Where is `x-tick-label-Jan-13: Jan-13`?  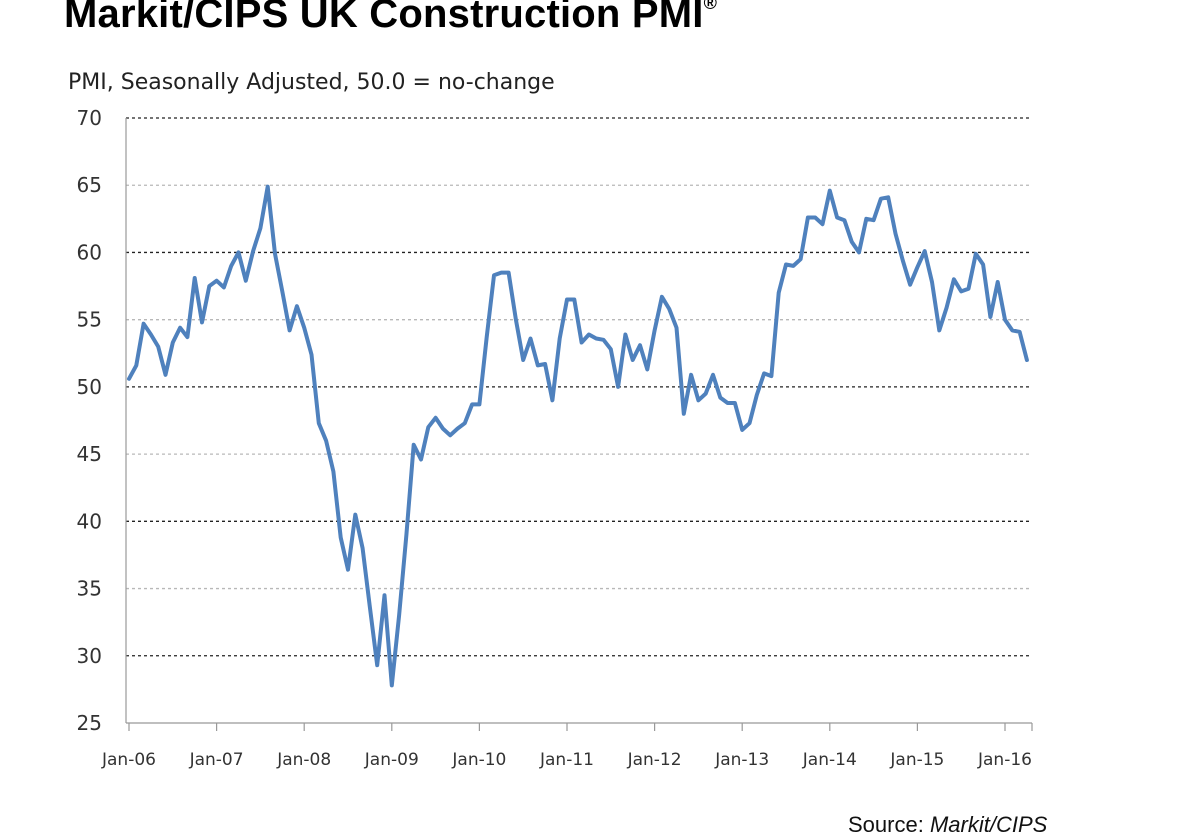 x-tick-label-Jan-13: Jan-13 is located at coordinates (741, 760).